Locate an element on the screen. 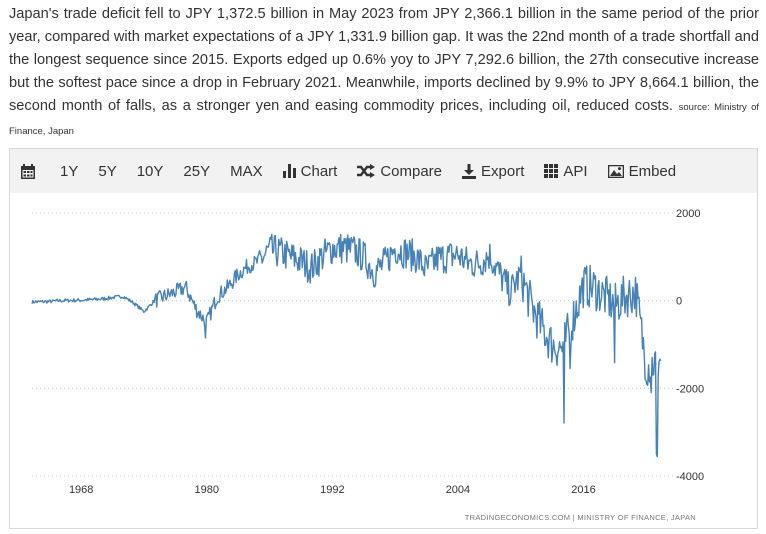 This screenshot has width=766, height=534. range-1y-button: 1Y is located at coordinates (69, 171).